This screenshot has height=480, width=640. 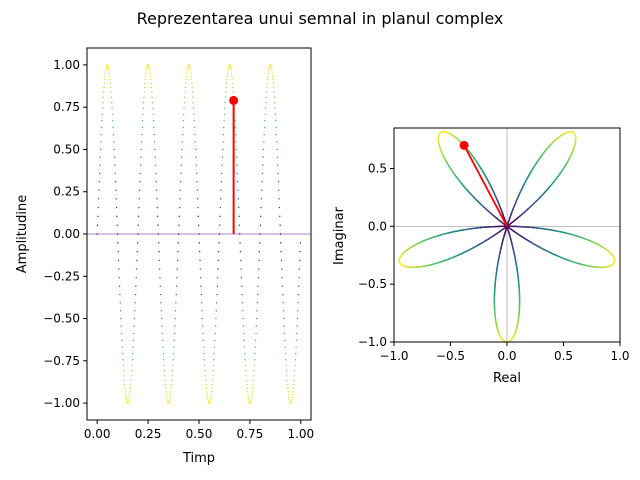 What do you see at coordinates (97, 434) in the screenshot?
I see `time-domain-xtick-label: 0.00` at bounding box center [97, 434].